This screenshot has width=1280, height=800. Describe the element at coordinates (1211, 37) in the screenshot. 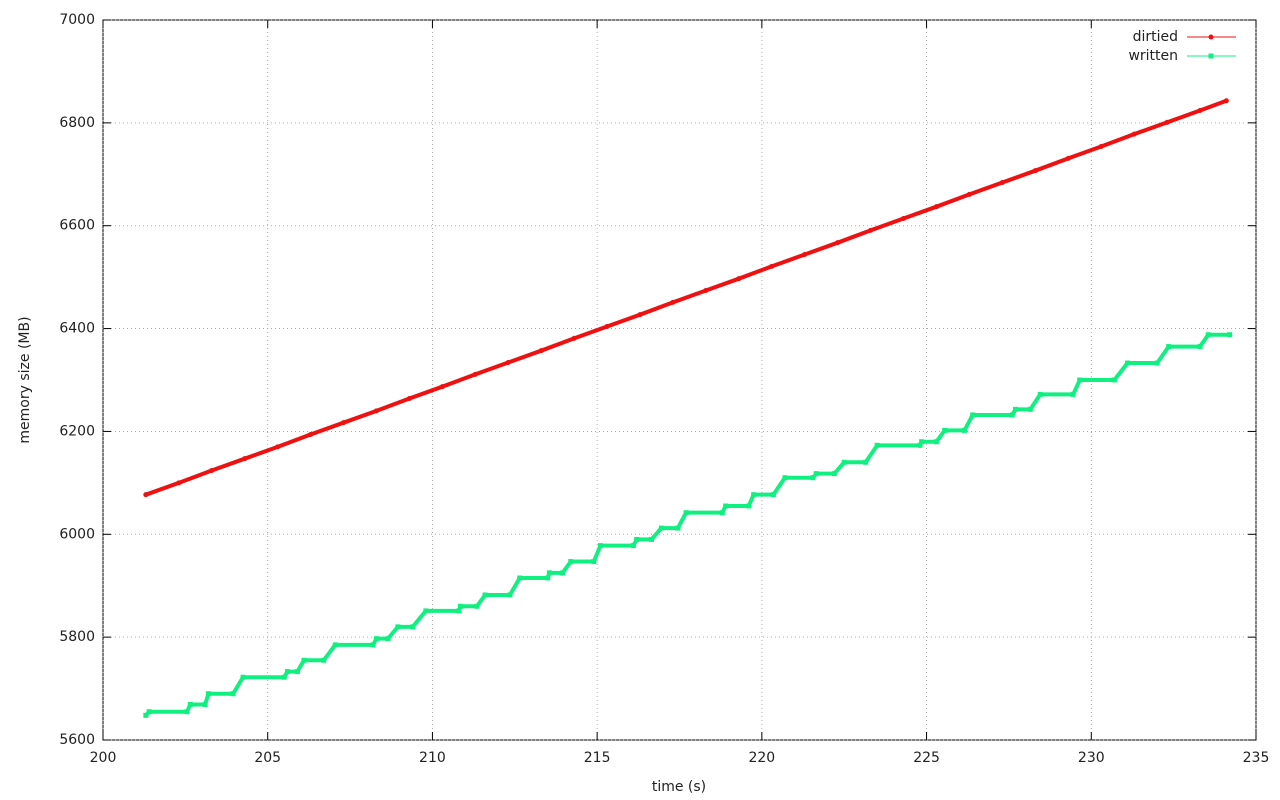

I see `legend-marker` at that location.